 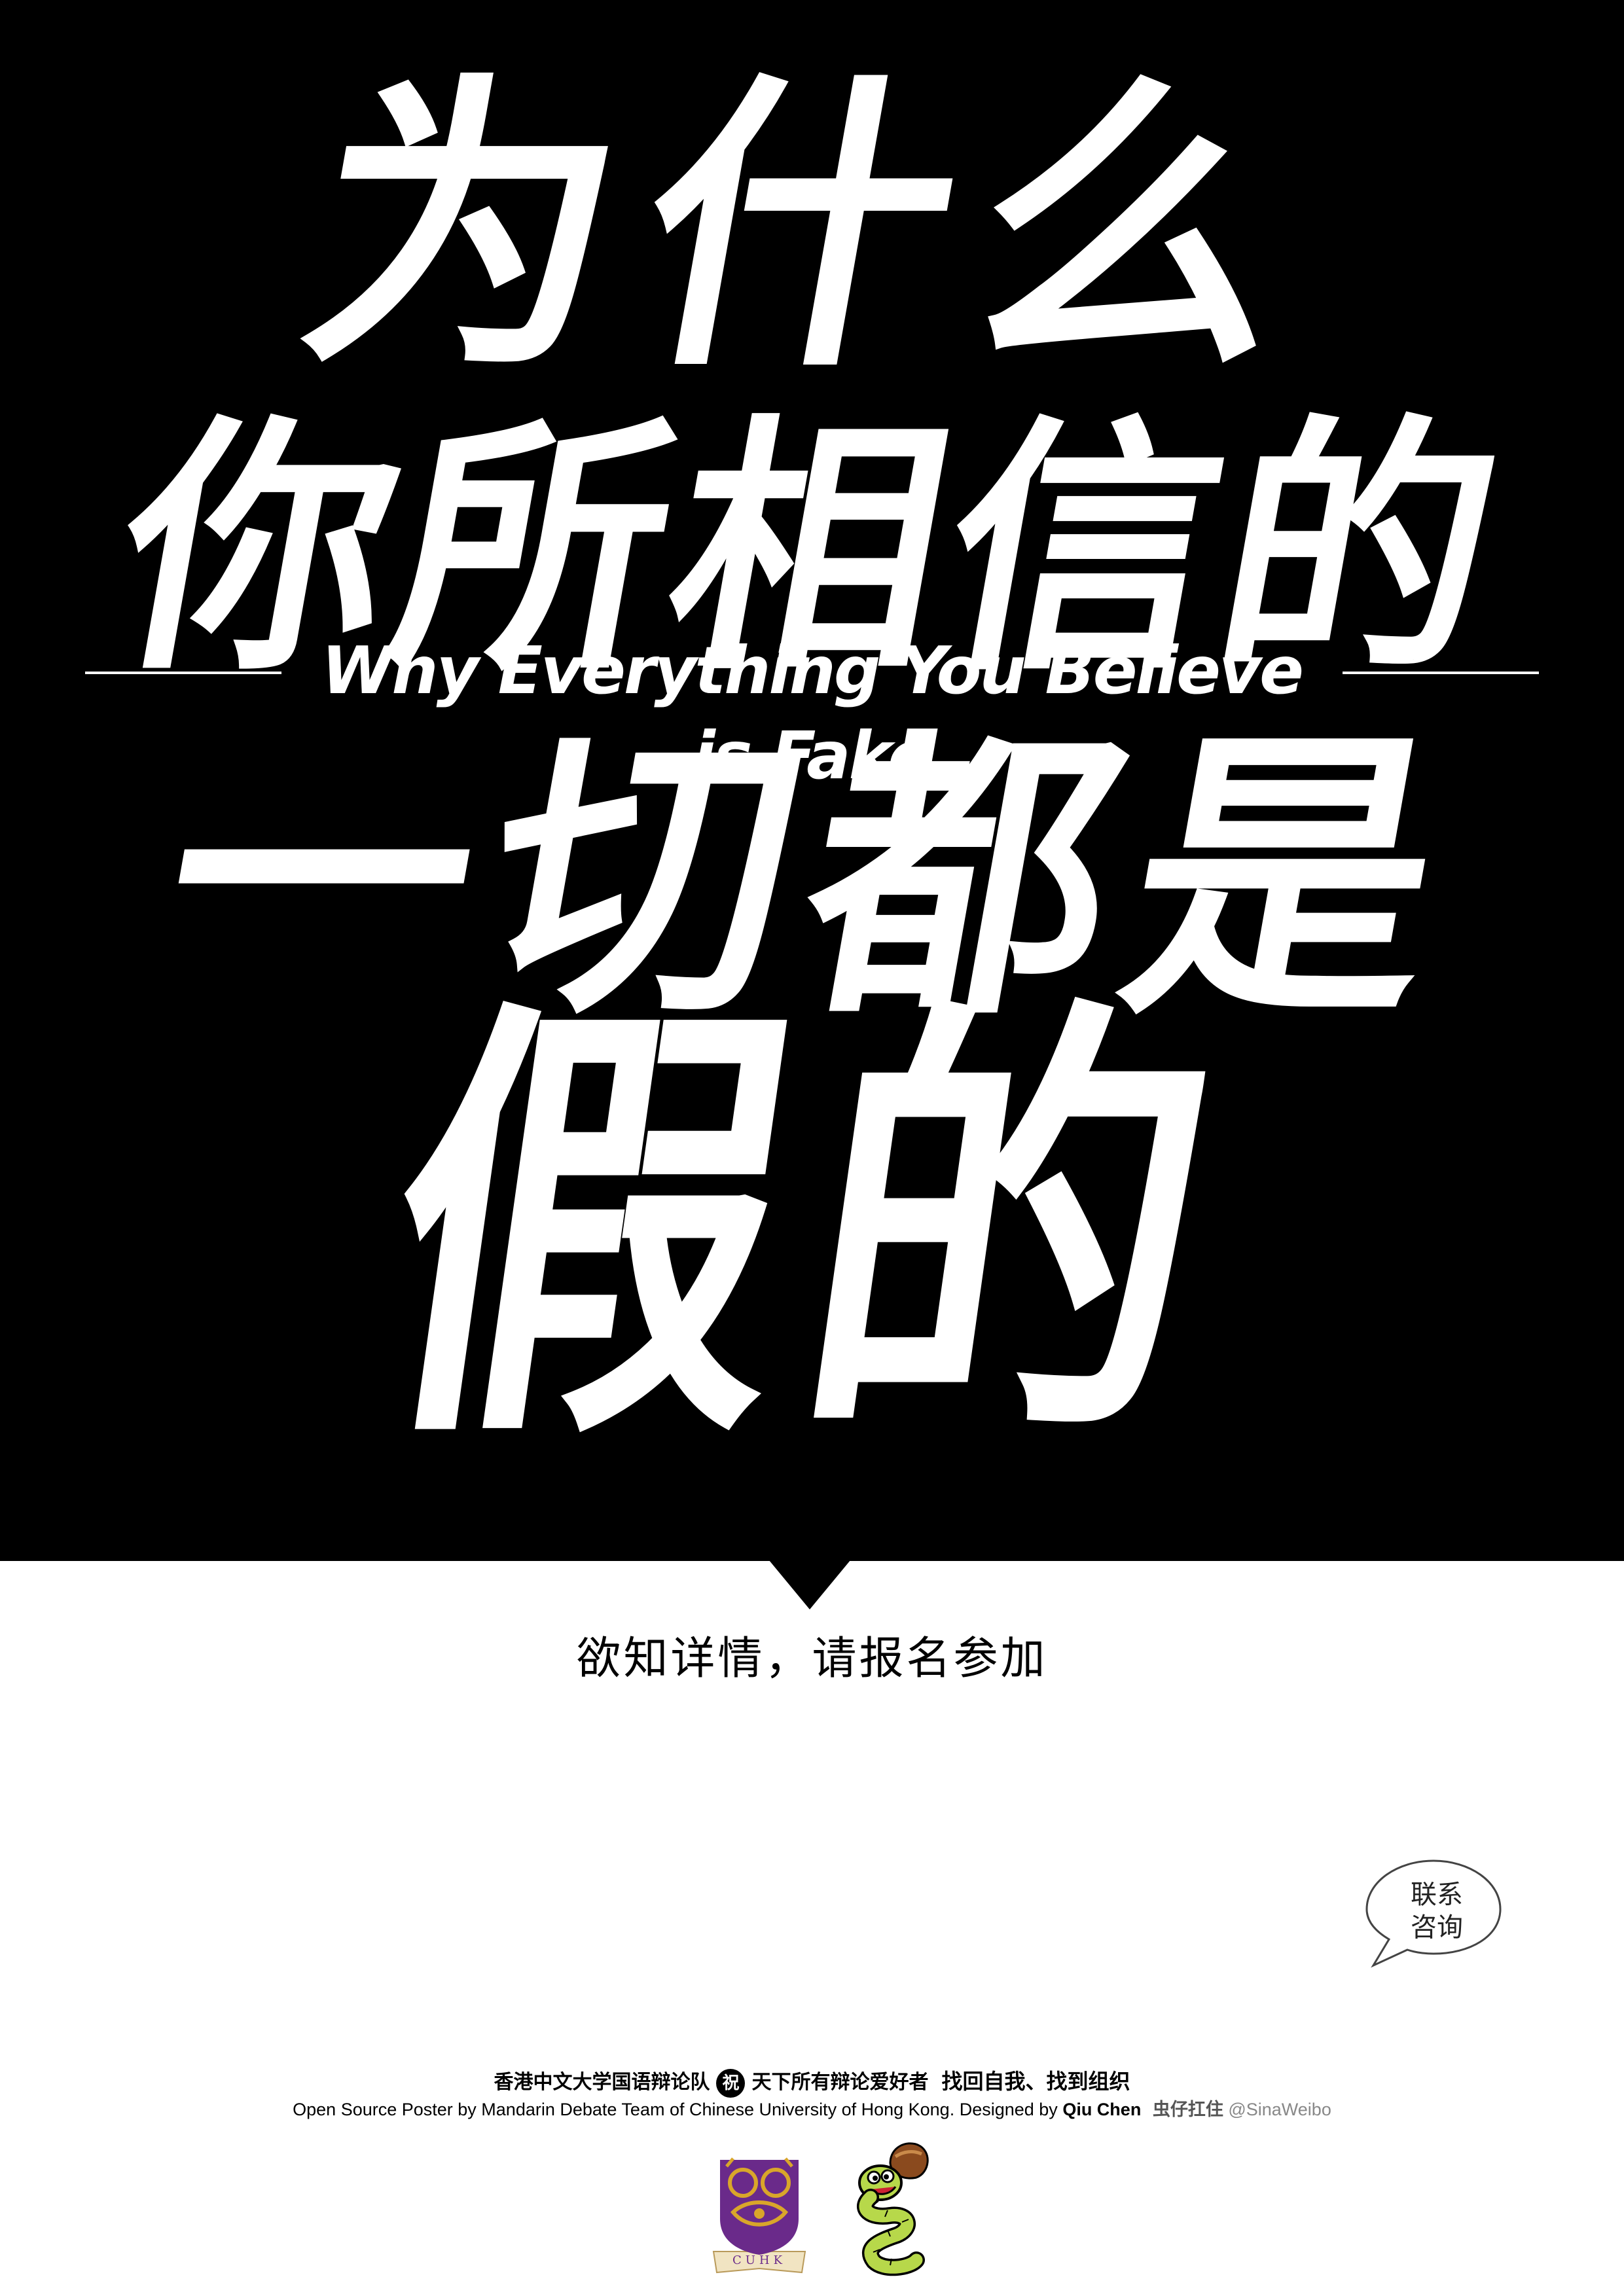 I want to click on worm-mascot-logo, so click(x=890, y=2207).